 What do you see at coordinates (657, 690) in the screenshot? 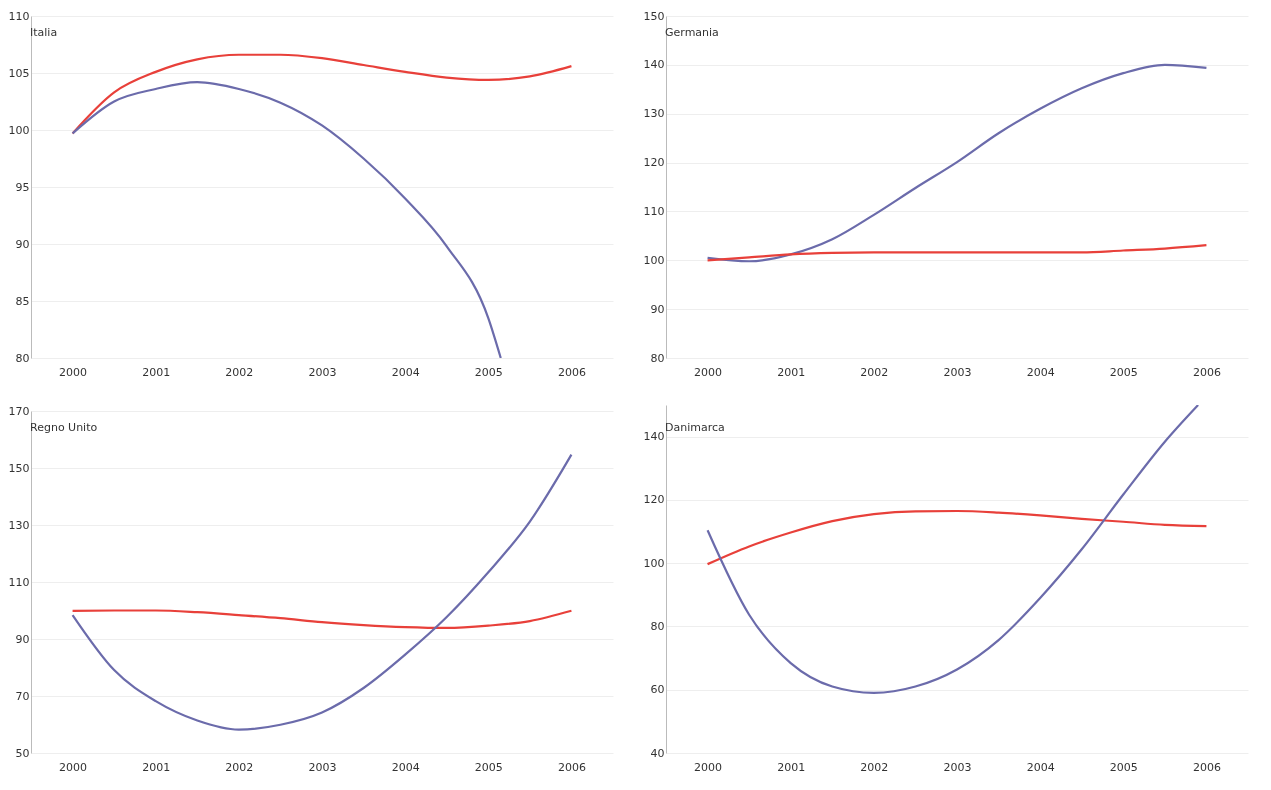
I see `y-tick-label: 60` at bounding box center [657, 690].